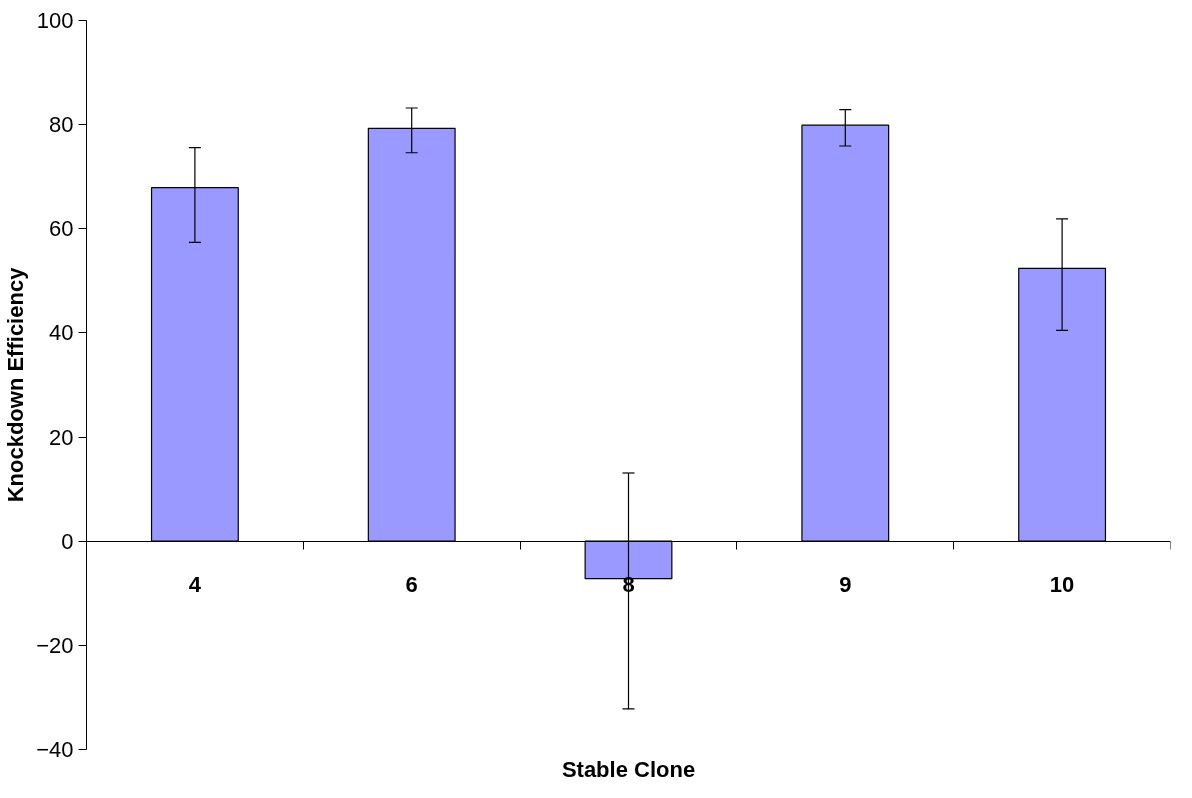  What do you see at coordinates (61, 125) in the screenshot?
I see `y-tick-label: 80` at bounding box center [61, 125].